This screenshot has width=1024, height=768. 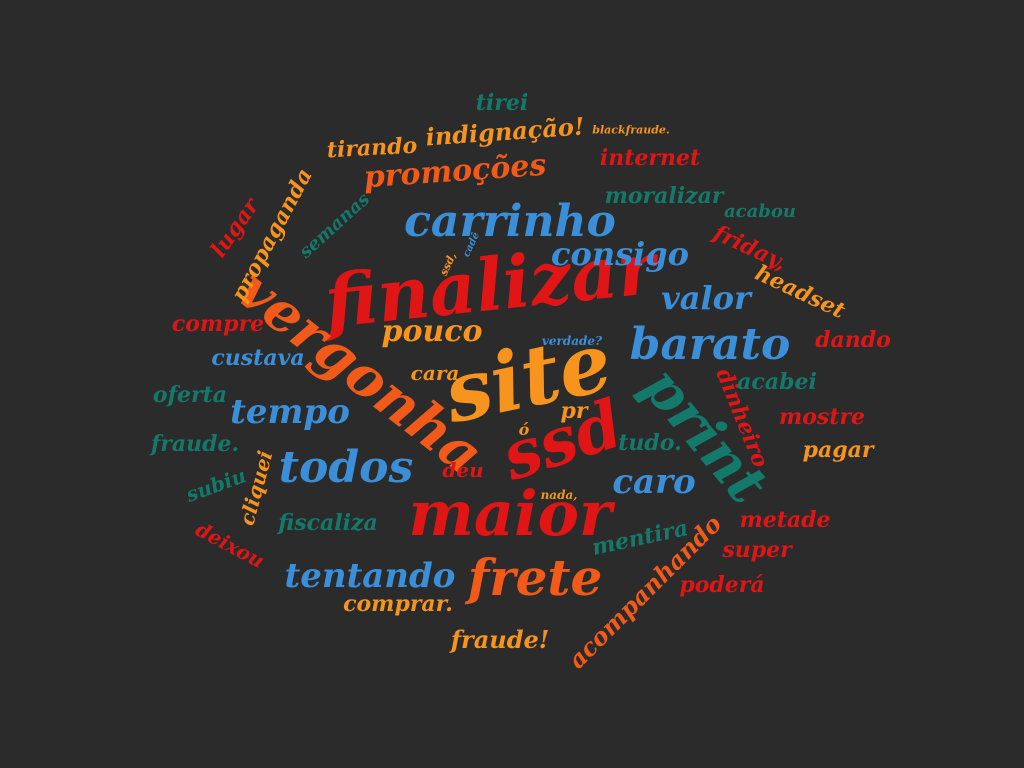 I want to click on word: tirando, so click(x=372, y=148).